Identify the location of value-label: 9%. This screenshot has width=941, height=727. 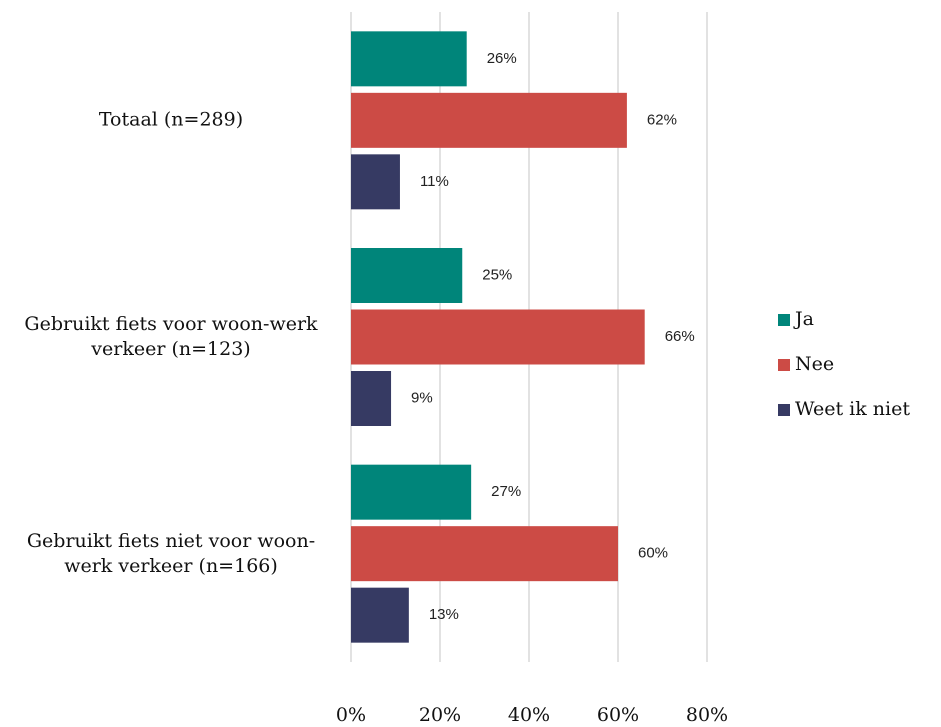
(422, 397).